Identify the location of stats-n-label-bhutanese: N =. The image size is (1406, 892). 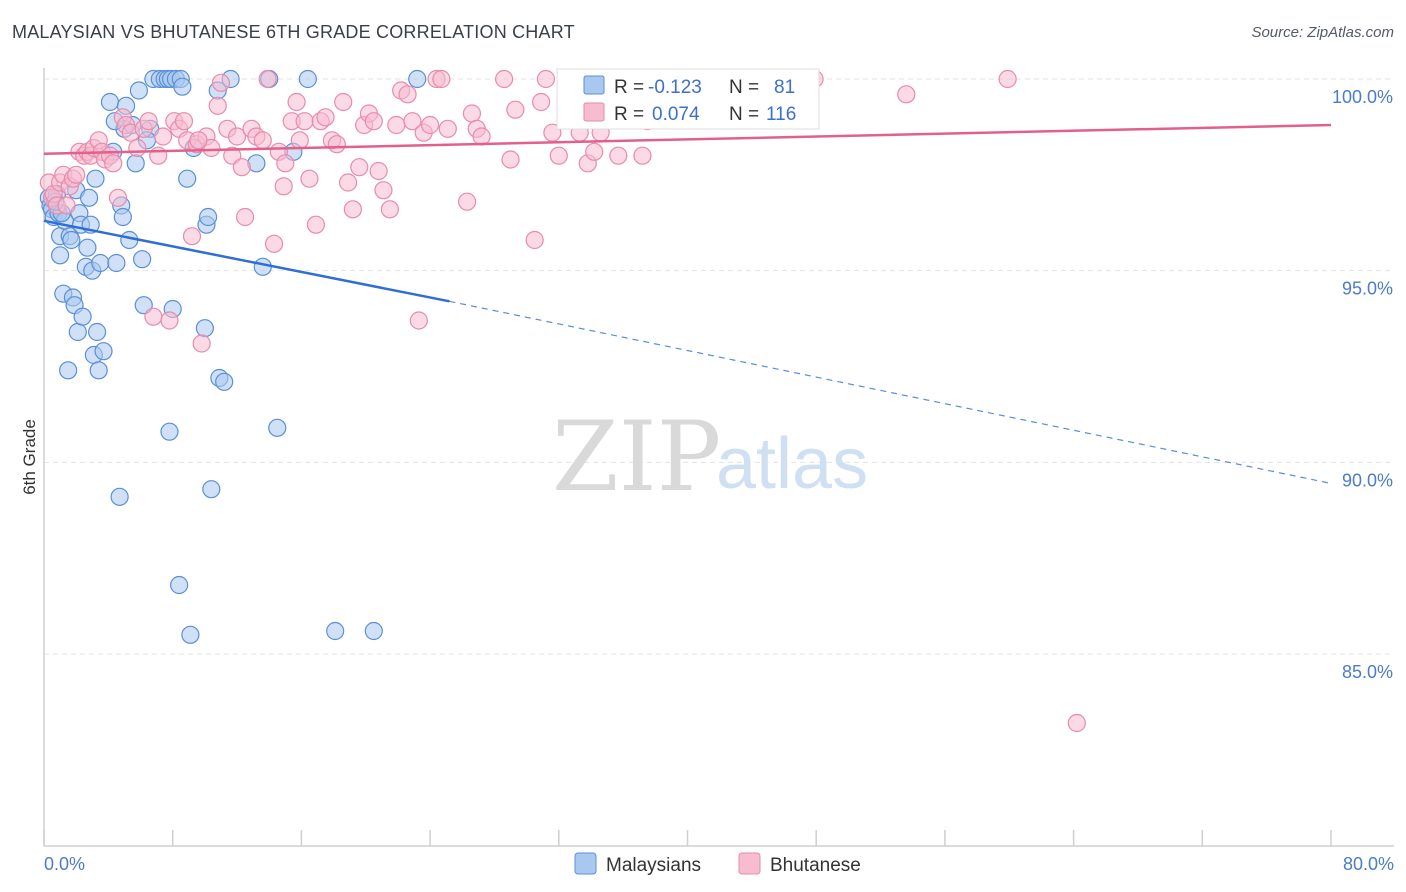
(744, 114).